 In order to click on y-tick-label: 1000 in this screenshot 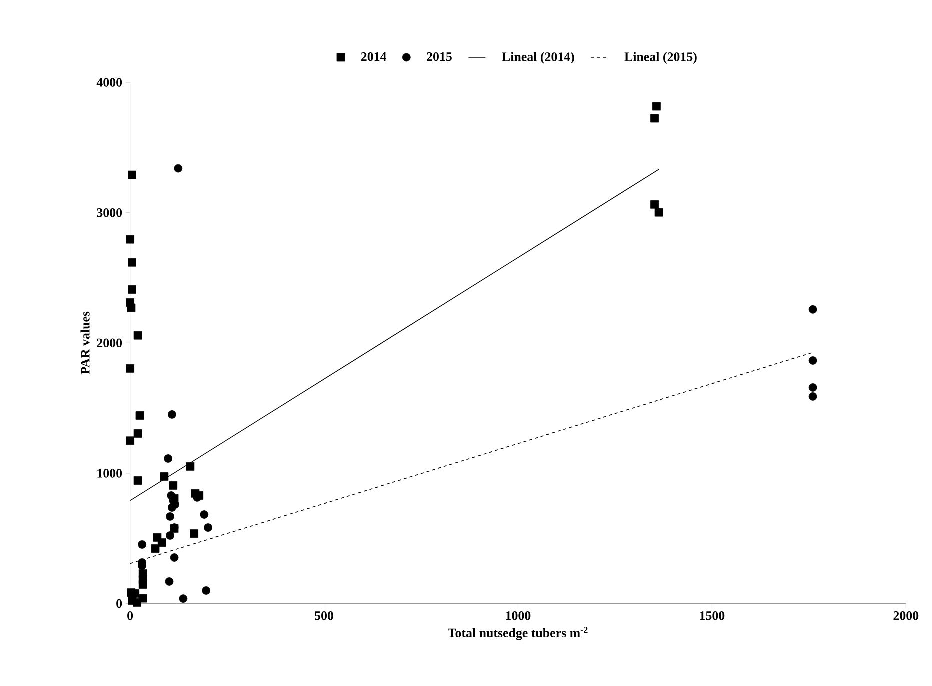, I will do `click(110, 473)`.